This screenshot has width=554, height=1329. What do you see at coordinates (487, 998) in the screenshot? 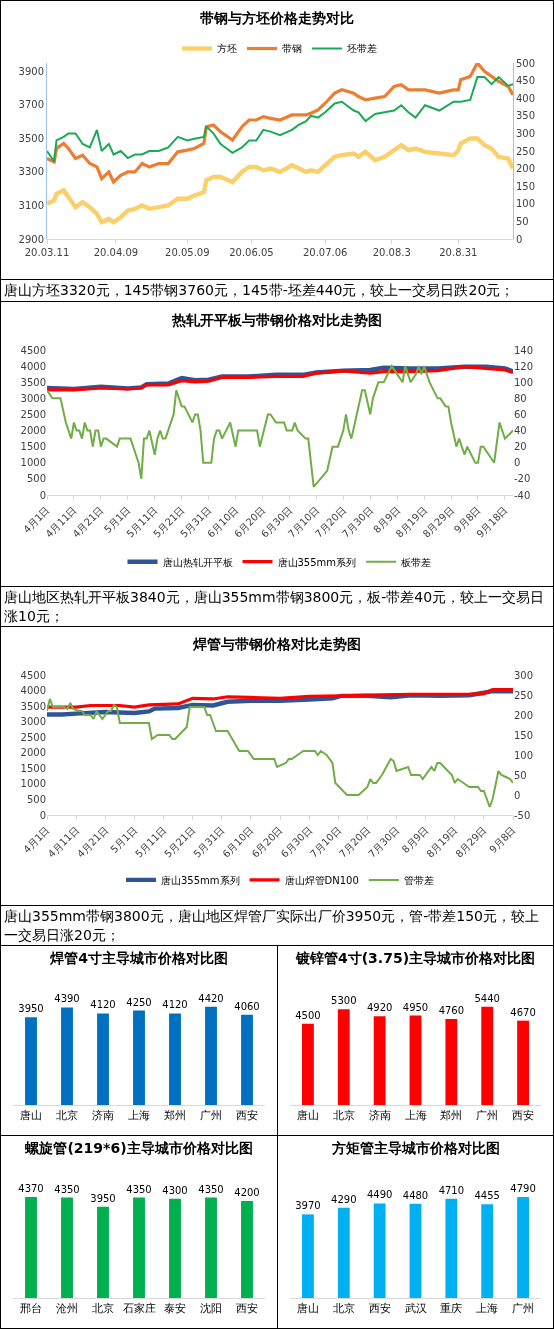
I see `data-label: 5440` at bounding box center [487, 998].